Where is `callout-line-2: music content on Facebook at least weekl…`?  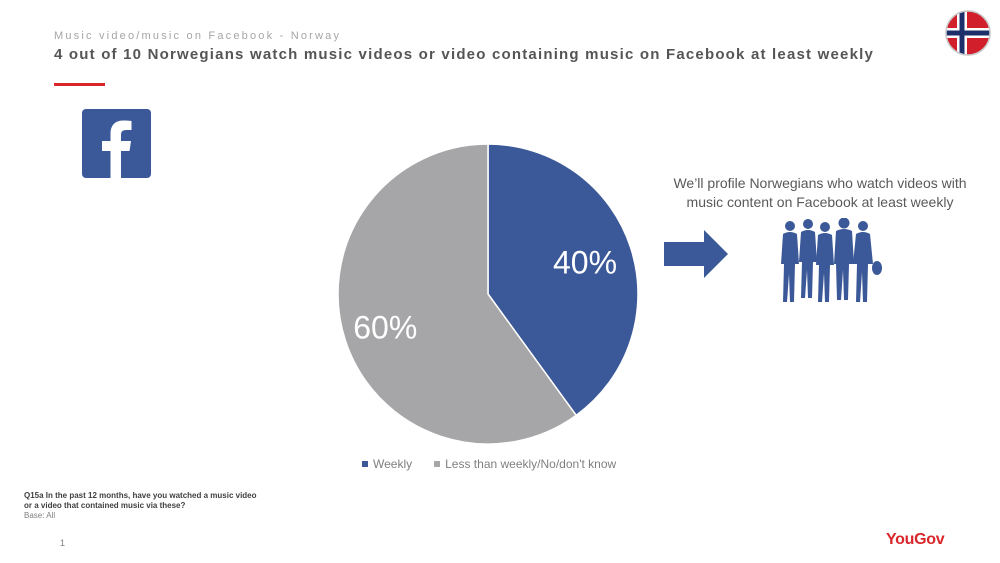
callout-line-2: music content on Facebook at least weekl… is located at coordinates (820, 202).